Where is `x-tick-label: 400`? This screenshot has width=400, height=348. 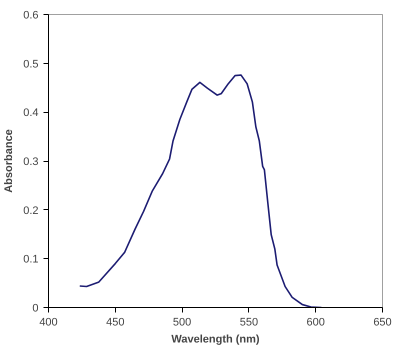 x-tick-label: 400 is located at coordinates (48, 322).